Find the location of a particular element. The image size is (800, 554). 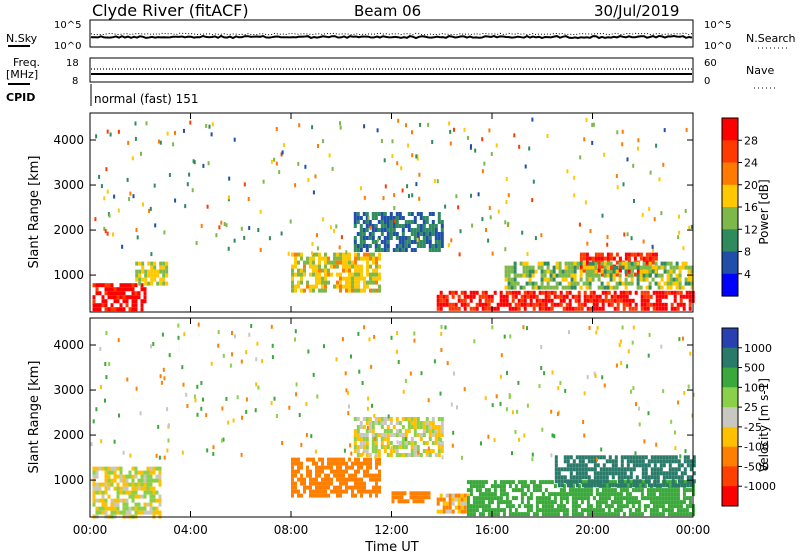

colorbar-tick-label: 28 is located at coordinates (751, 140).